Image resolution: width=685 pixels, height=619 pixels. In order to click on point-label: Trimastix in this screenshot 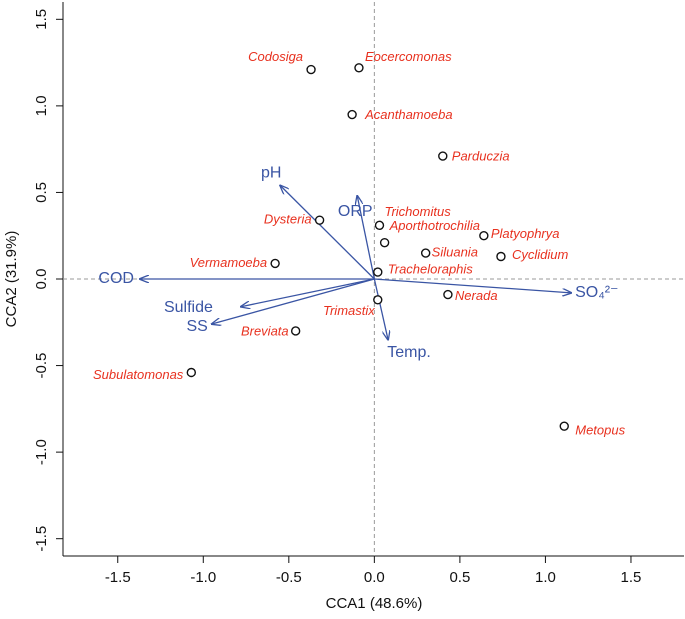, I will do `click(349, 310)`.